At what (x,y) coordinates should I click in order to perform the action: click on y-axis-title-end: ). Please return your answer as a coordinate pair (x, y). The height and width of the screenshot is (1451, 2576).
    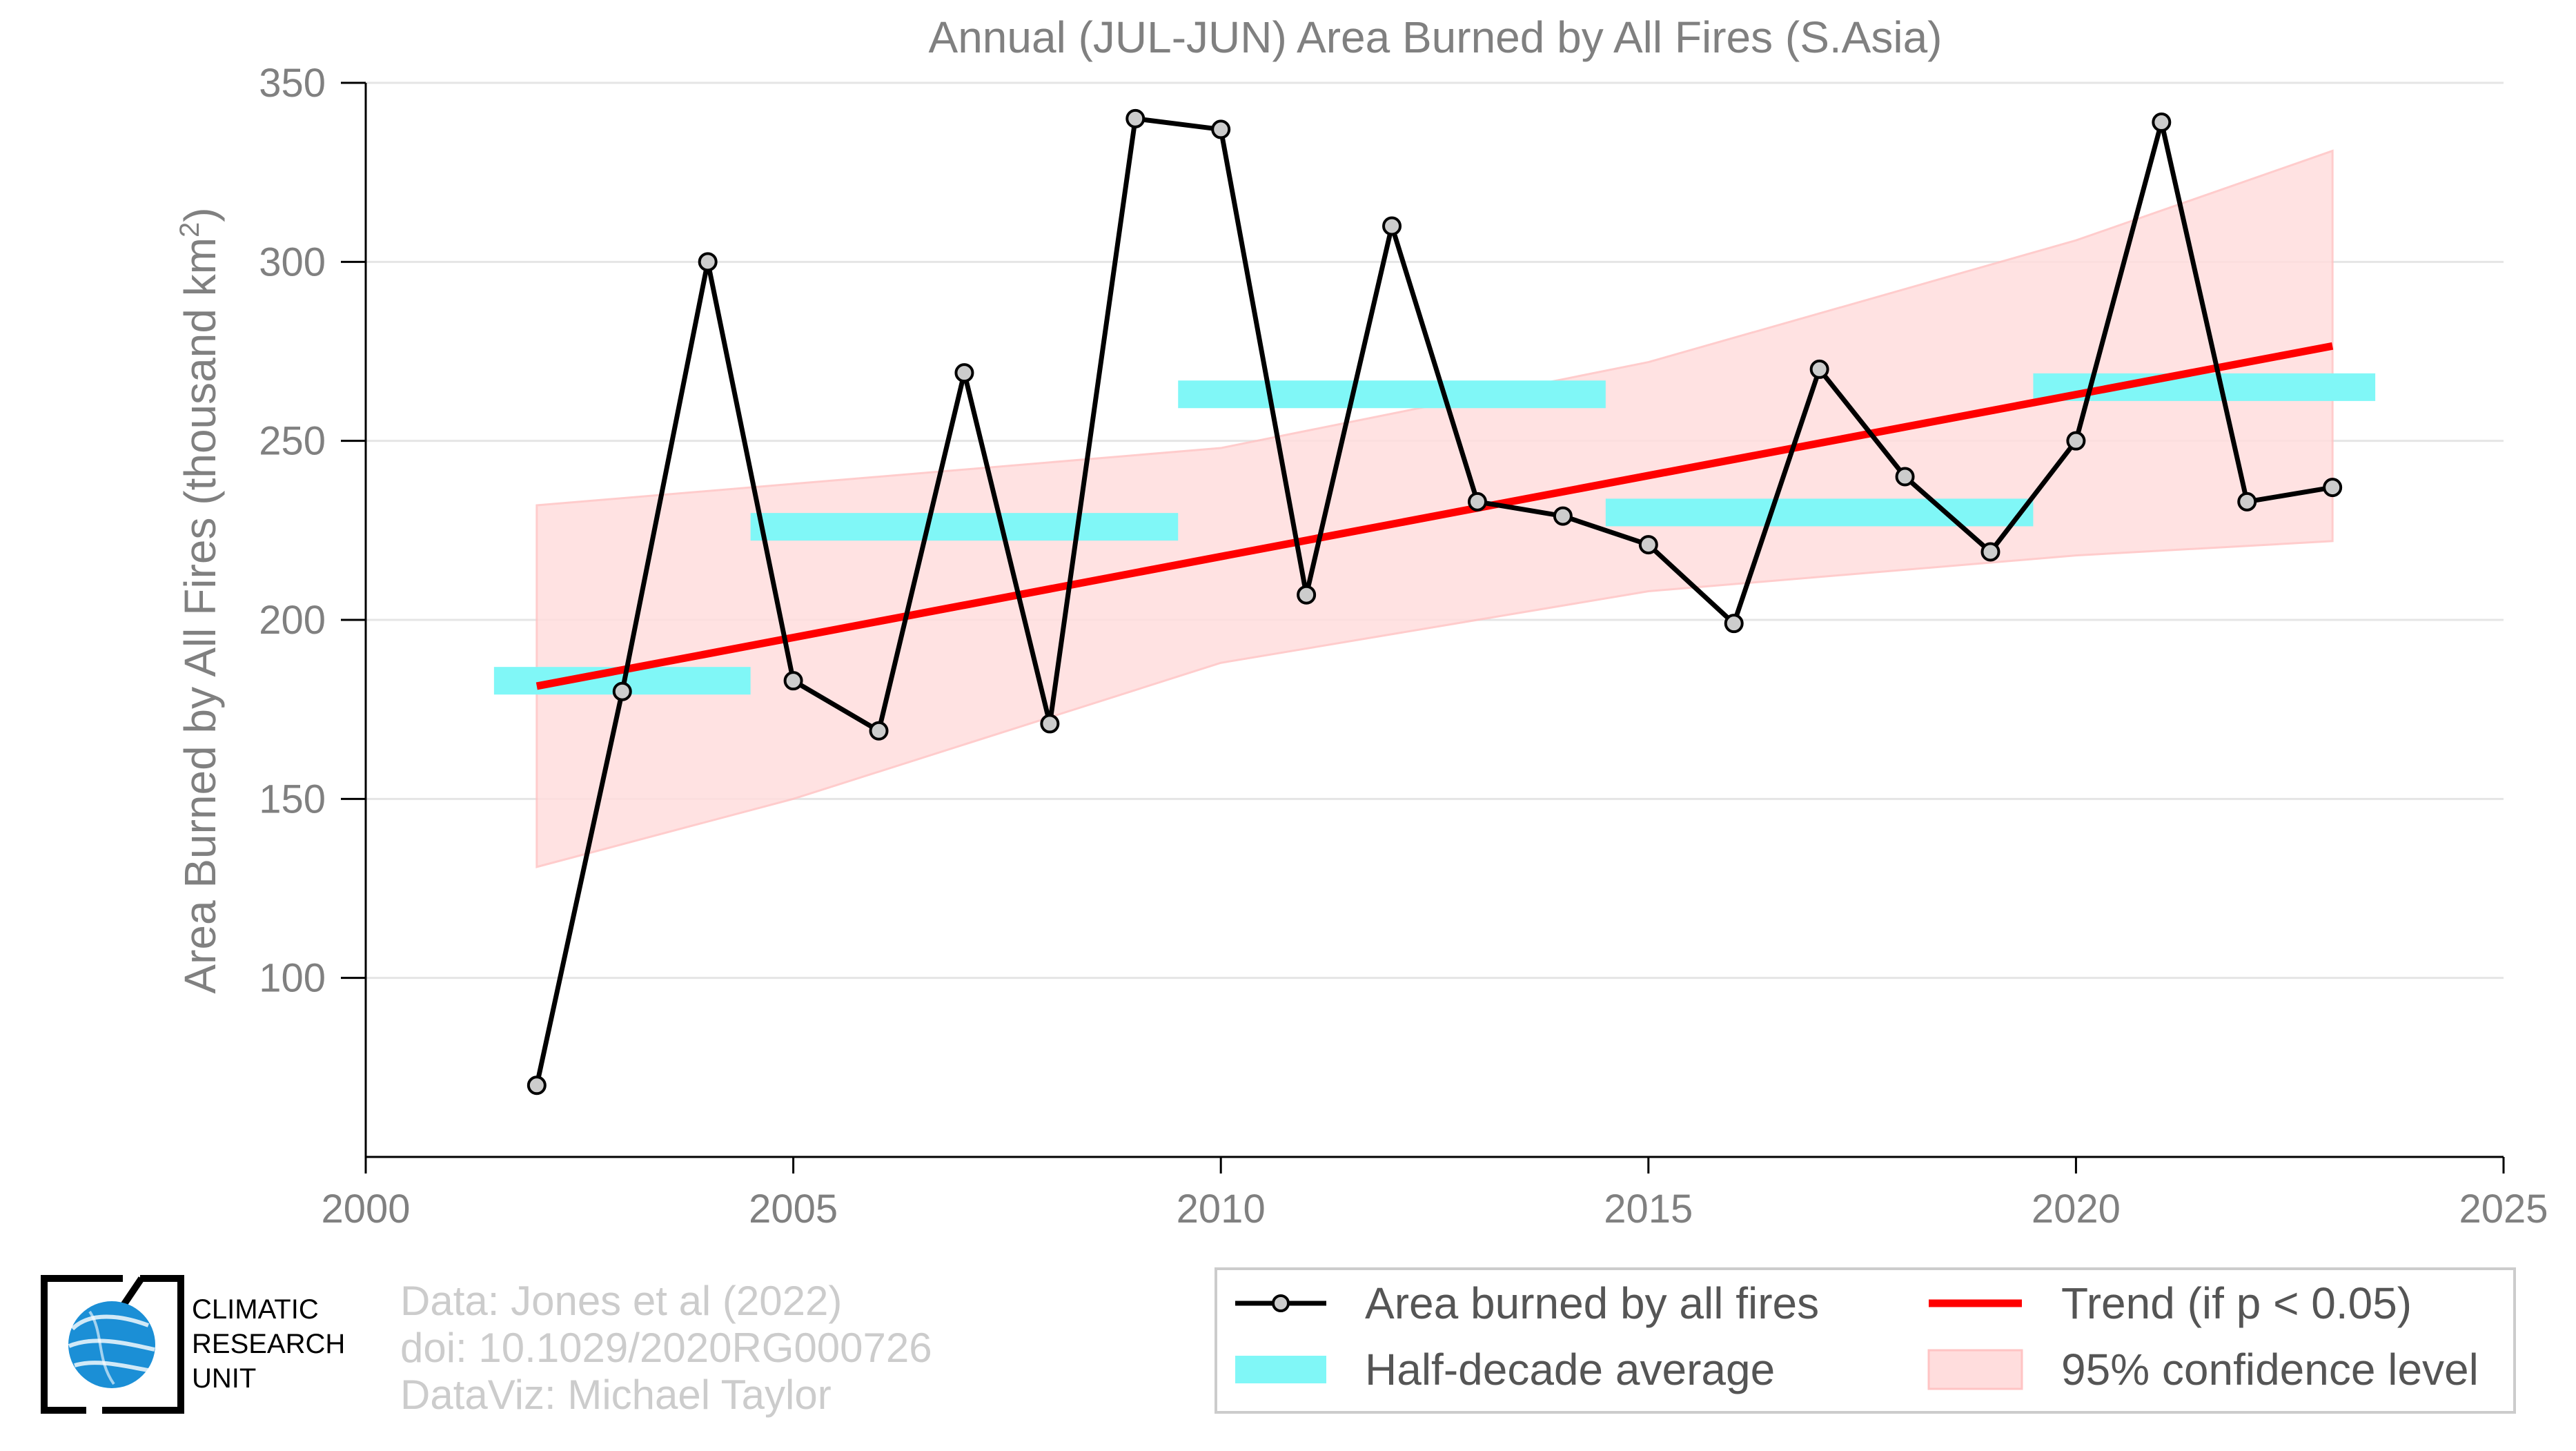
    Looking at the image, I should click on (200, 214).